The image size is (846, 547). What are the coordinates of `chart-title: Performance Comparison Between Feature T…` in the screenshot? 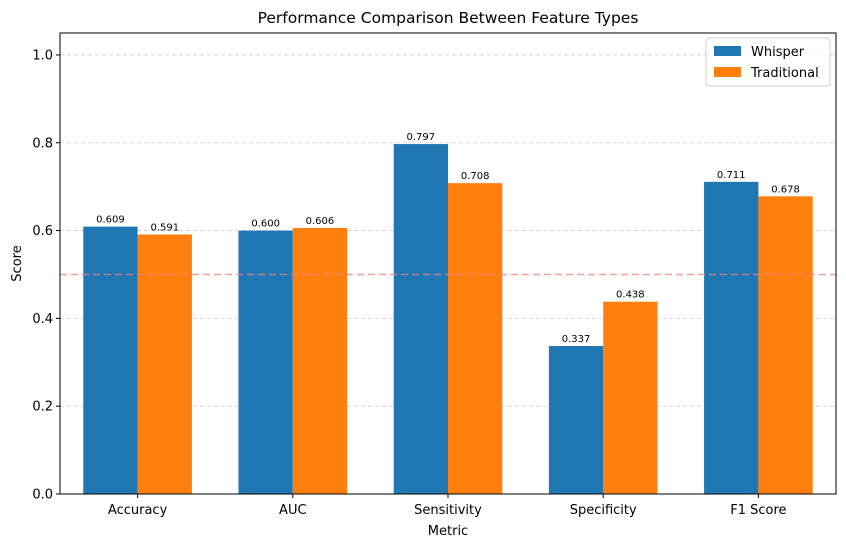 It's located at (448, 18).